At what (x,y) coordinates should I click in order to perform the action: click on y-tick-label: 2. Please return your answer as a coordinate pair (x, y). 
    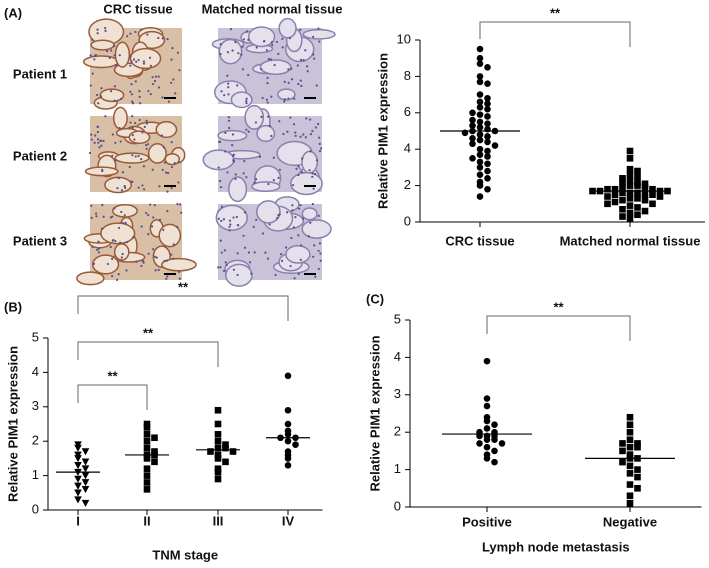
    Looking at the image, I should click on (407, 184).